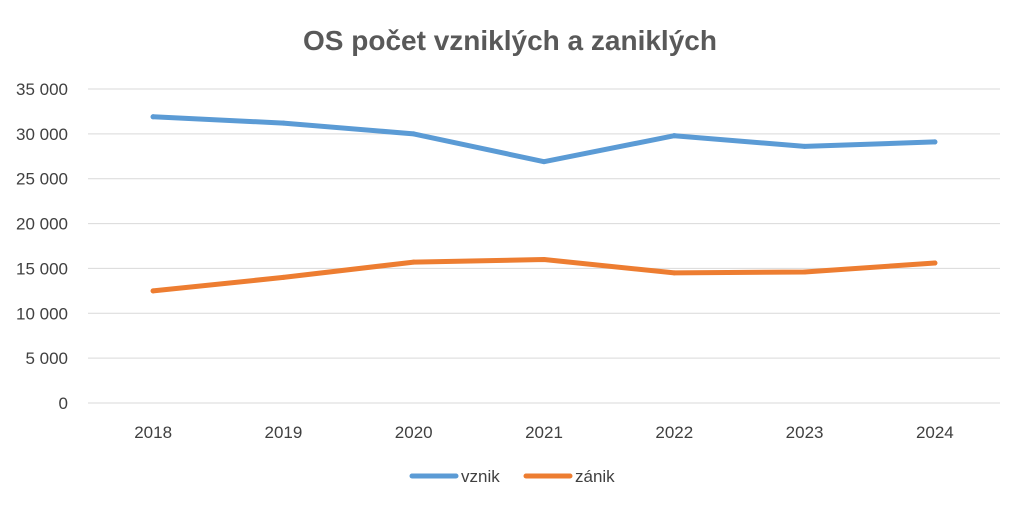  What do you see at coordinates (674, 273) in the screenshot?
I see `data-point-zánik-2022` at bounding box center [674, 273].